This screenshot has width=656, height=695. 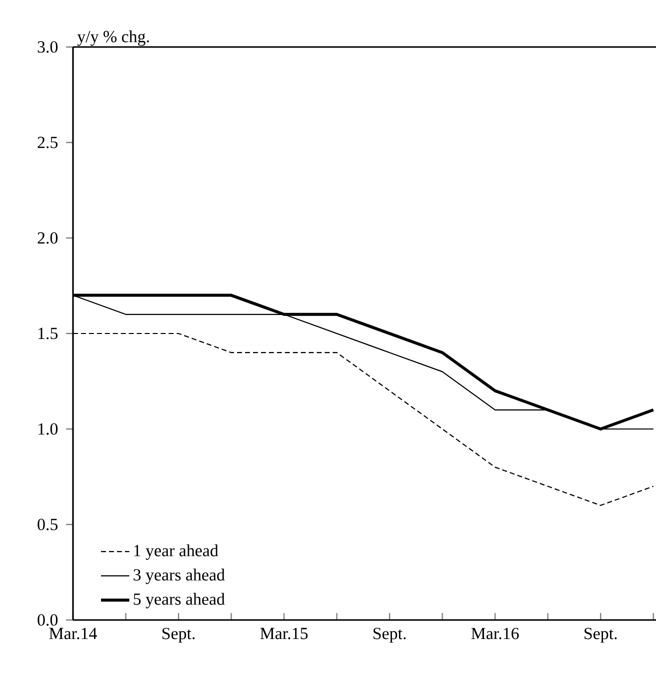 What do you see at coordinates (495, 634) in the screenshot?
I see `x-tick-label: Mar.16` at bounding box center [495, 634].